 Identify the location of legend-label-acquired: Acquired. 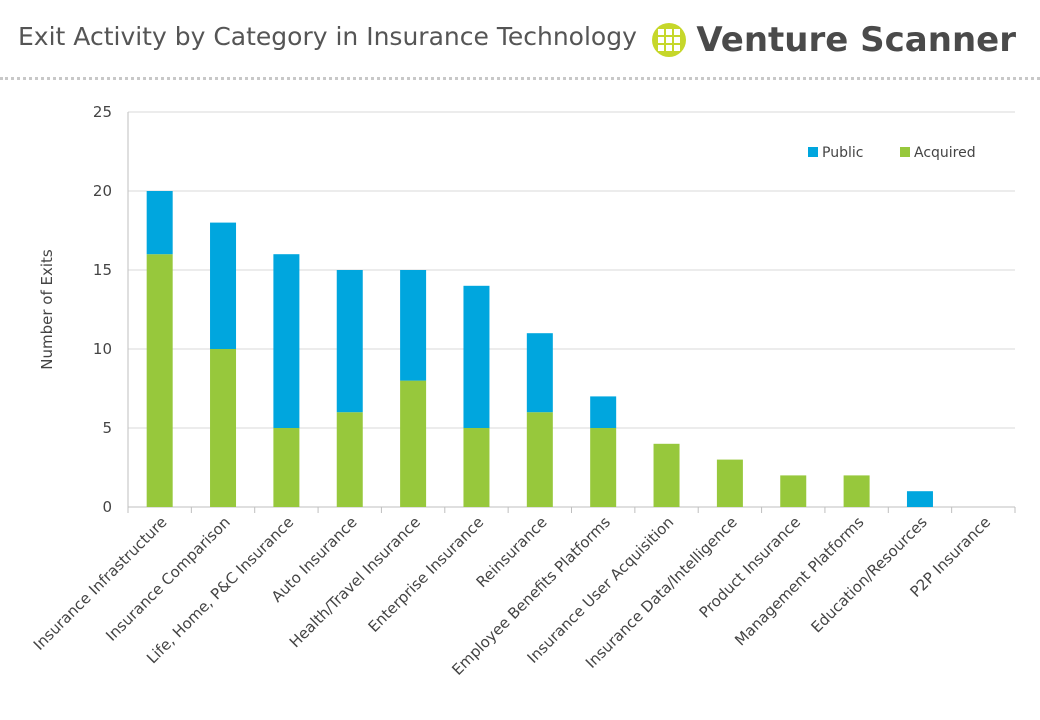
(945, 153).